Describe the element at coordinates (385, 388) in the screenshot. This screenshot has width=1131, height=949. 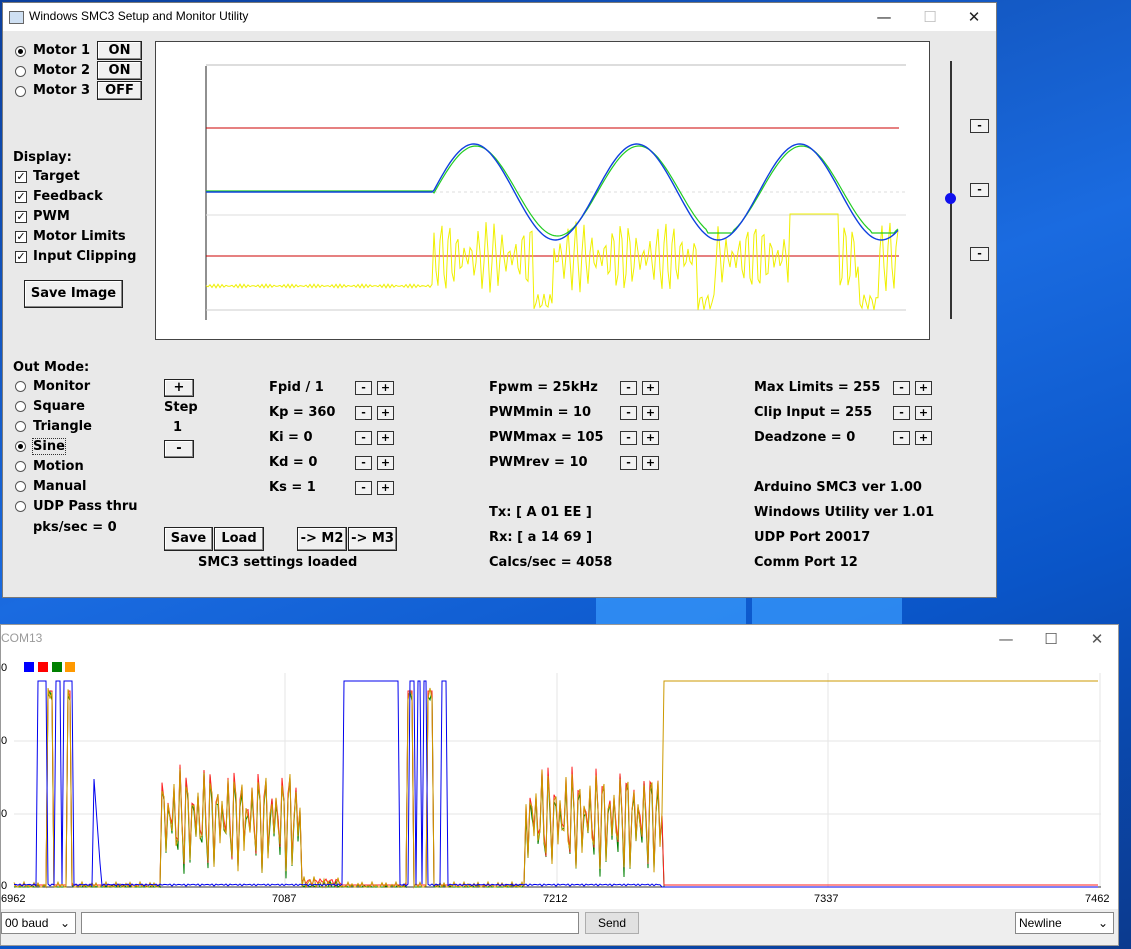
I see `fpid-plus-button: +` at that location.